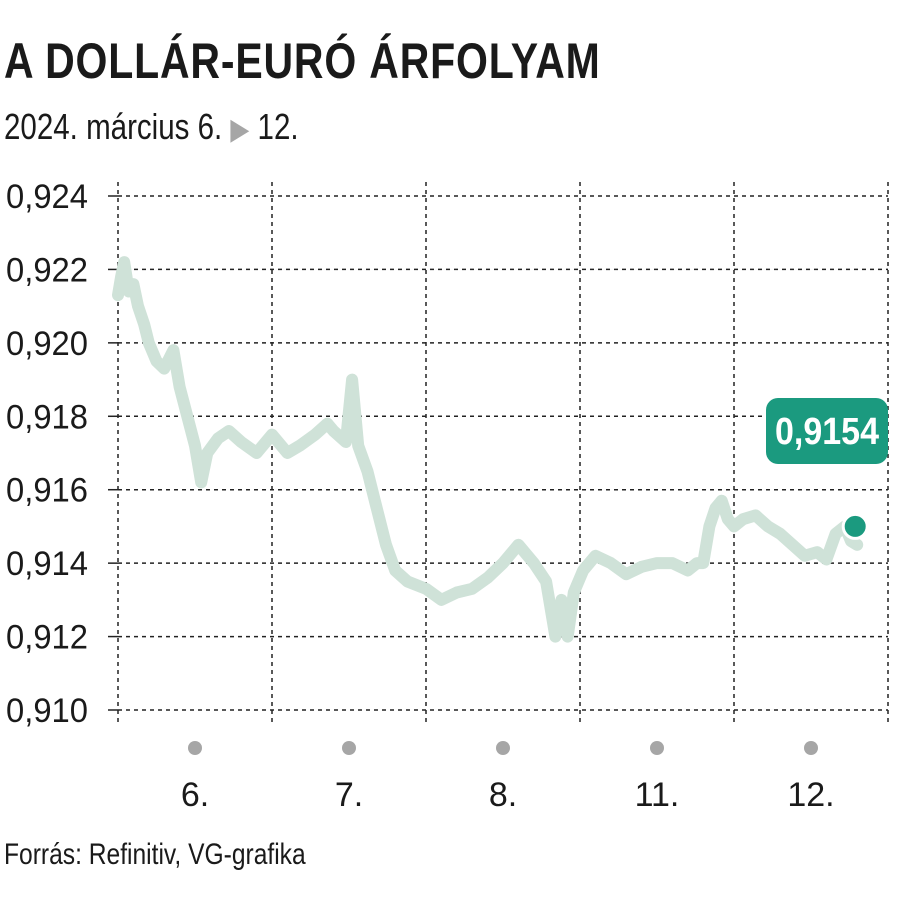  What do you see at coordinates (349, 795) in the screenshot?
I see `x-tick-label: 7.` at bounding box center [349, 795].